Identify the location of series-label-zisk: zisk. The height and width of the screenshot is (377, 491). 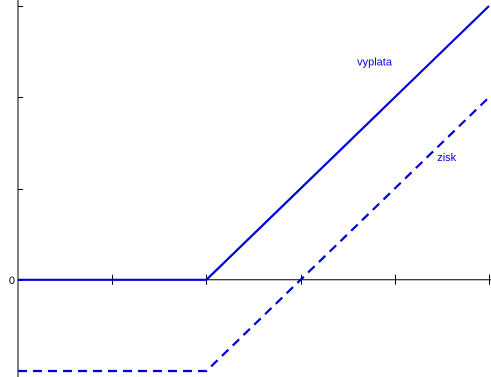
(446, 158).